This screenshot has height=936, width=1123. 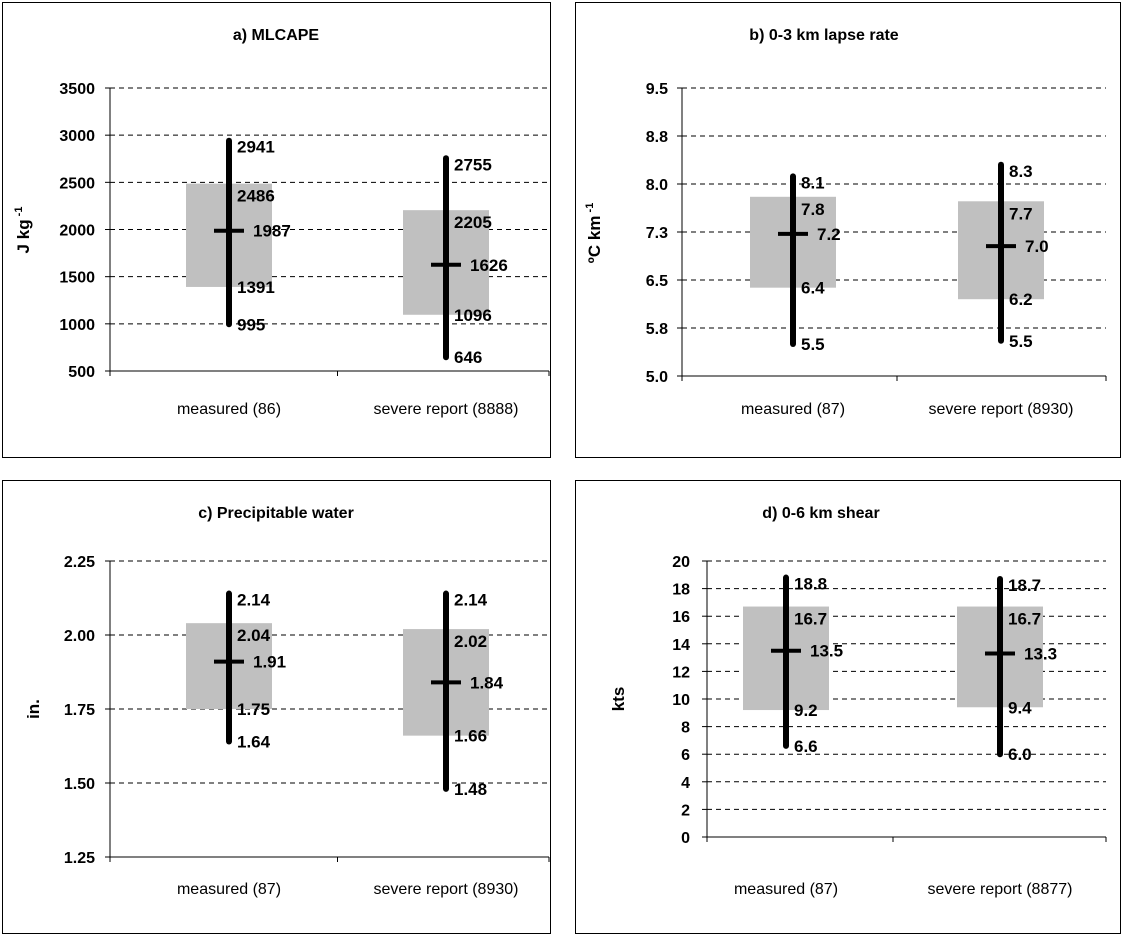 What do you see at coordinates (1020, 754) in the screenshot?
I see `value-label-min: 6.0` at bounding box center [1020, 754].